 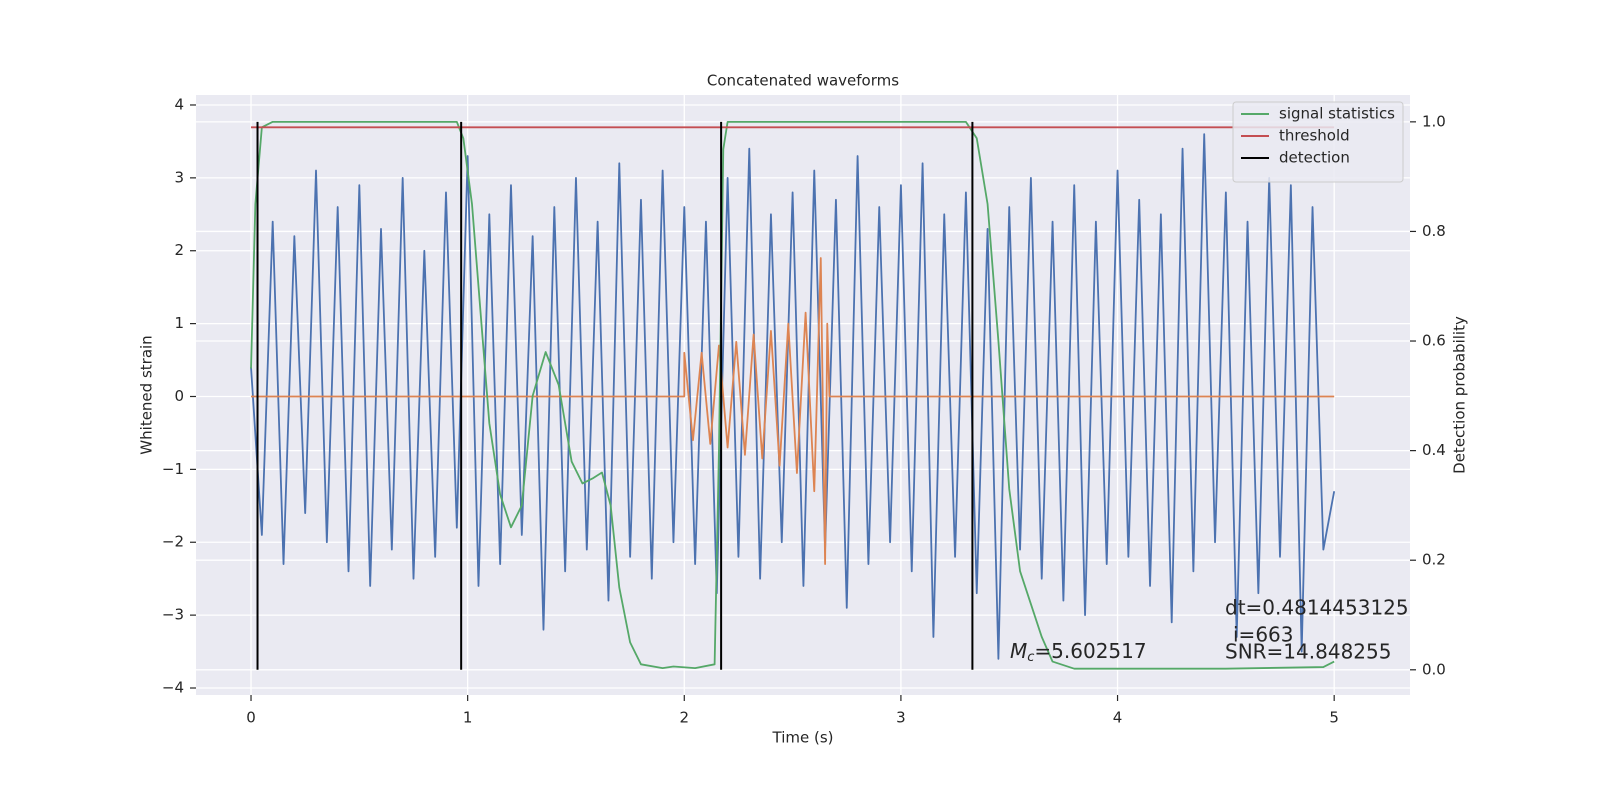 I want to click on legend-label: threshold, so click(x=1314, y=136).